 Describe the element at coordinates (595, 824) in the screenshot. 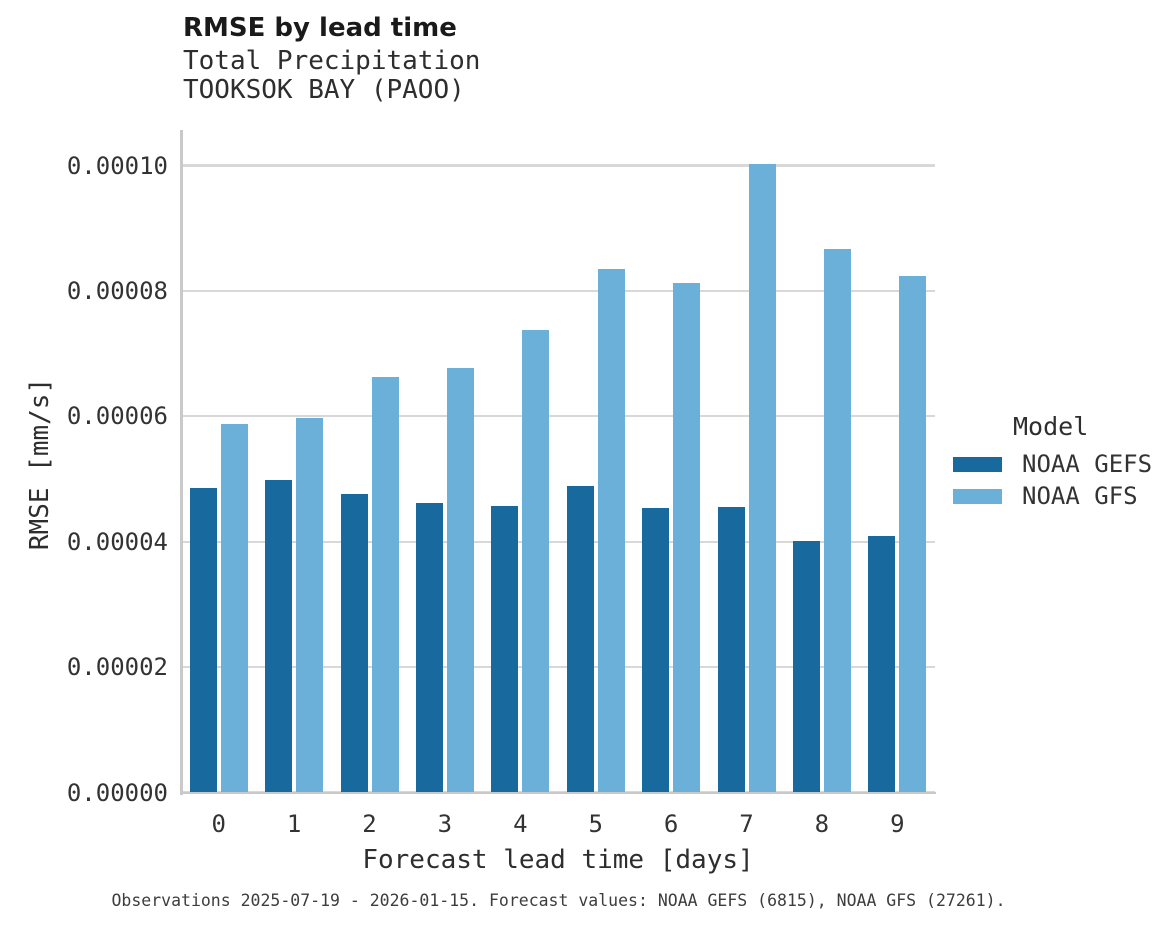

I see `x-tick-label: 5` at that location.